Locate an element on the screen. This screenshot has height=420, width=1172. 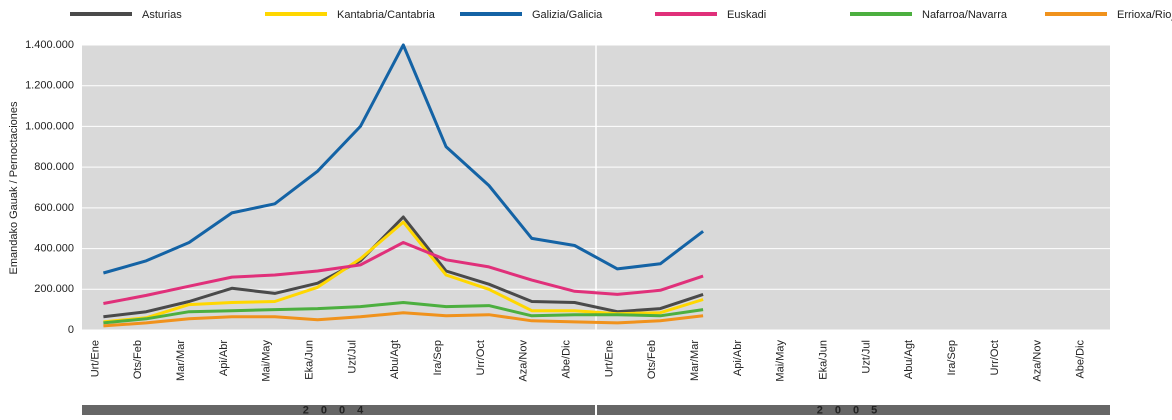
legend-label: Nafarroa/Navarra is located at coordinates (965, 15).